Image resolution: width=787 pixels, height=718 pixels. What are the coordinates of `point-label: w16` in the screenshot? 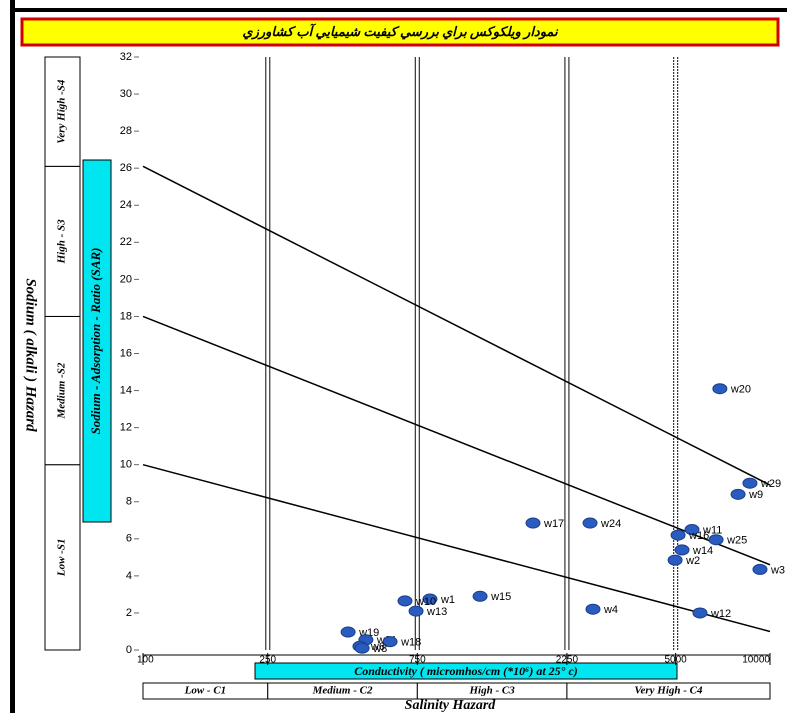 It's located at (698, 536).